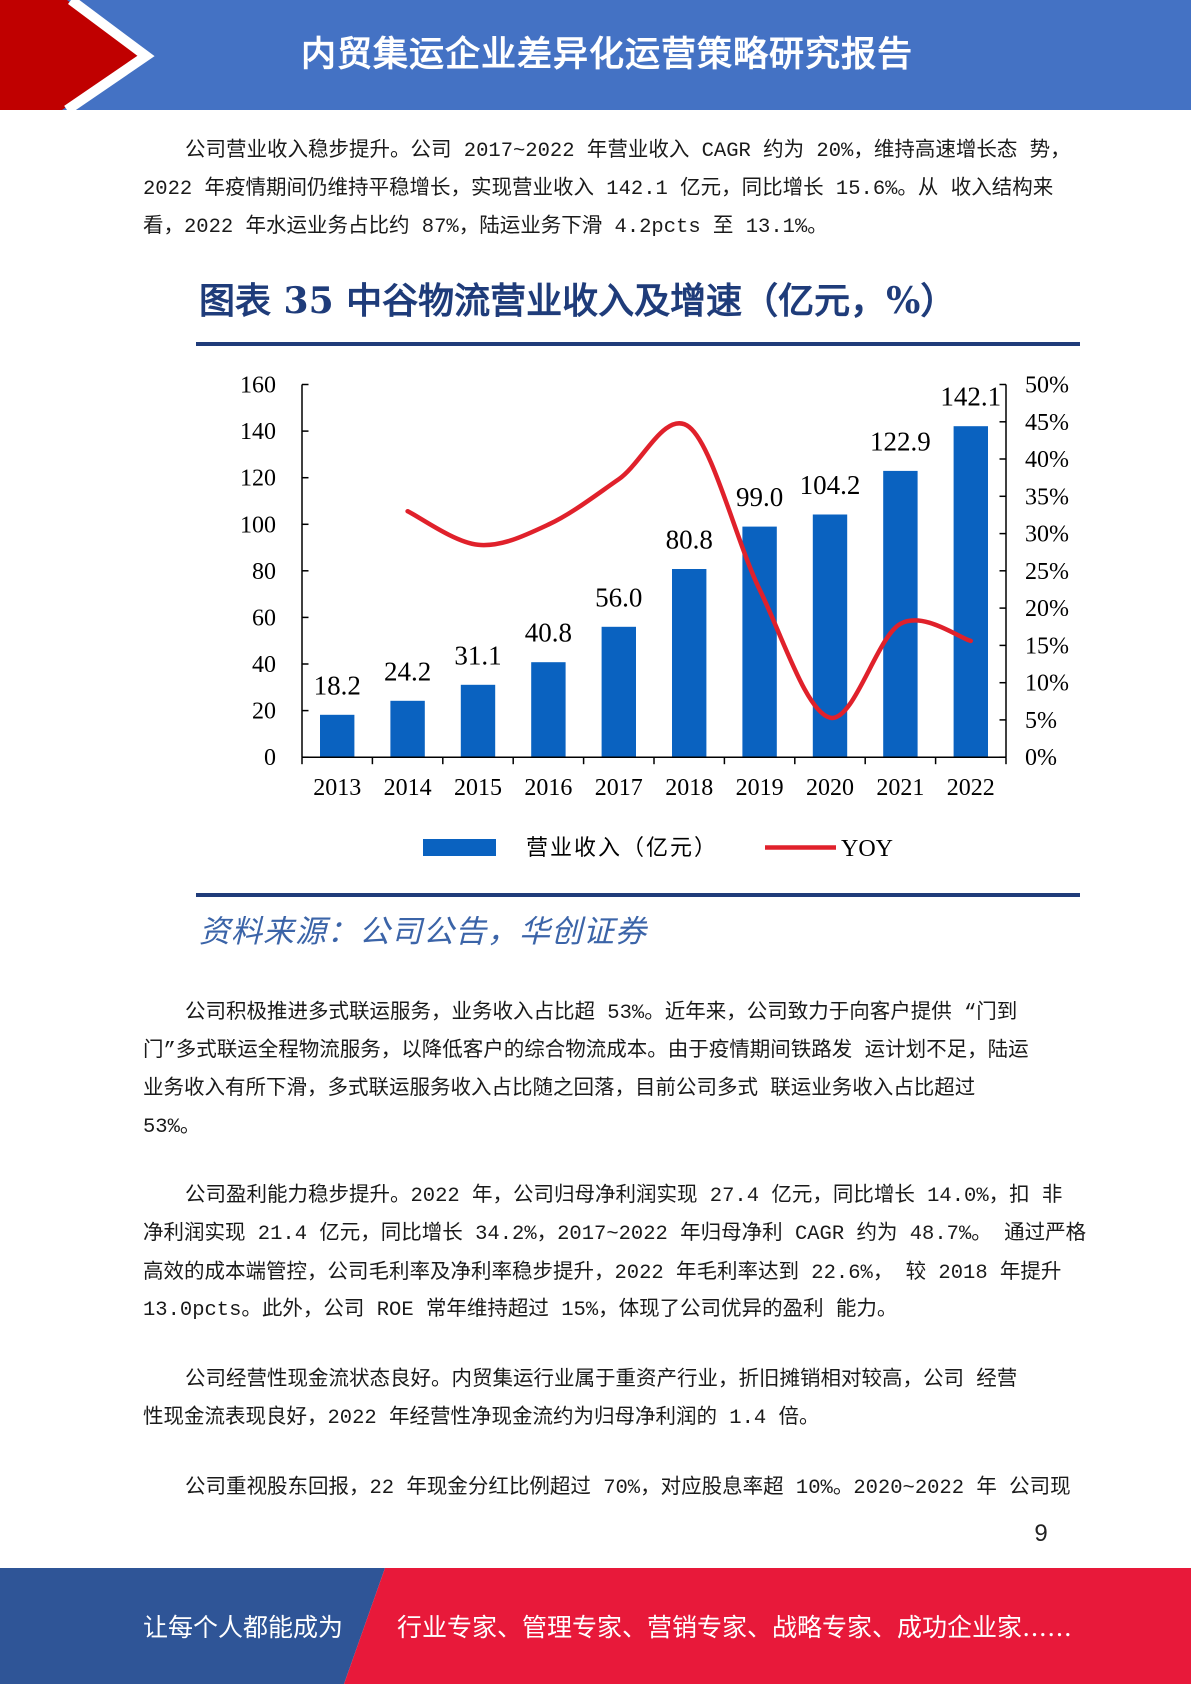 This screenshot has width=1191, height=1684. Describe the element at coordinates (689, 540) in the screenshot. I see `data-label-2018: 80.8` at that location.